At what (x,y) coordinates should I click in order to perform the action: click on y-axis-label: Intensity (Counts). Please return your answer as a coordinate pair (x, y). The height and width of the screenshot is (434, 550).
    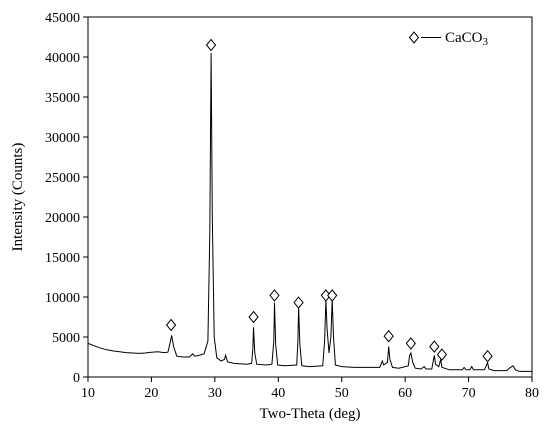
    Looking at the image, I should click on (18, 197).